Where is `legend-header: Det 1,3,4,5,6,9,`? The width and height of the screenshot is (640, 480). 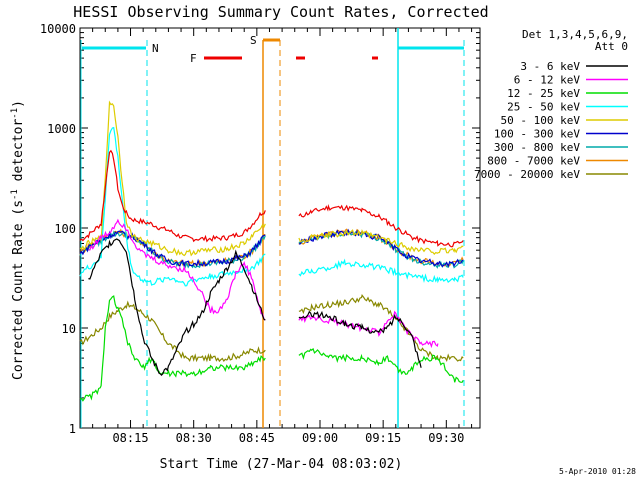 legend-header: Det 1,3,4,5,6,9, is located at coordinates (575, 34).